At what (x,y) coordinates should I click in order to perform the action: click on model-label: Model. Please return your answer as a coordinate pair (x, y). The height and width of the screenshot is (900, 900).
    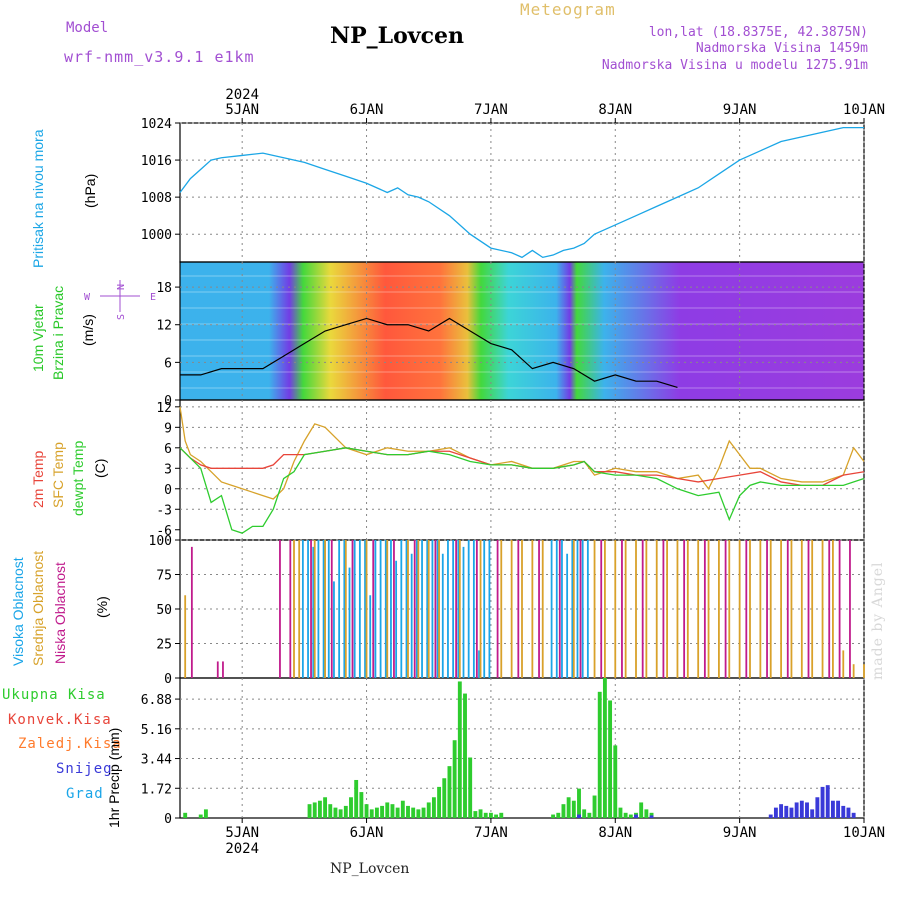
    Looking at the image, I should click on (87, 28).